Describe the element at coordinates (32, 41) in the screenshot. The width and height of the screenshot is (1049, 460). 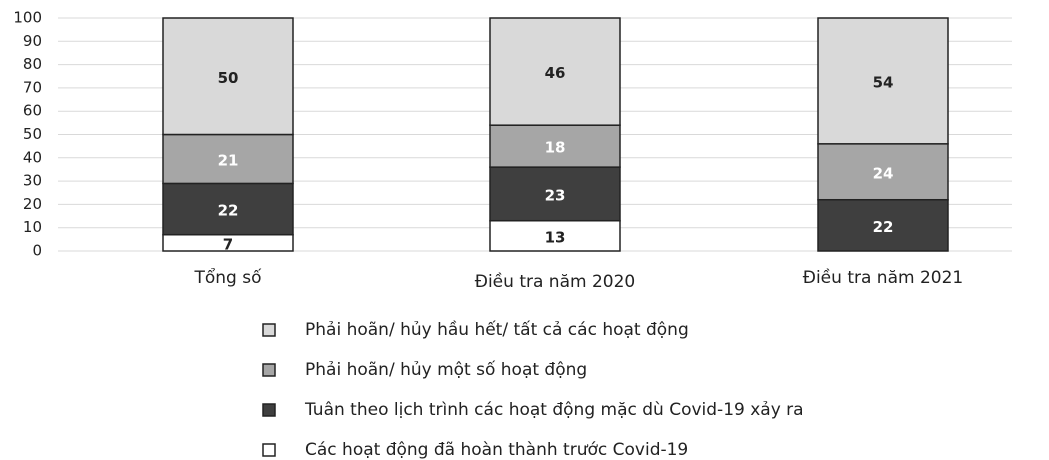
I see `y-tick-label: 90` at that location.